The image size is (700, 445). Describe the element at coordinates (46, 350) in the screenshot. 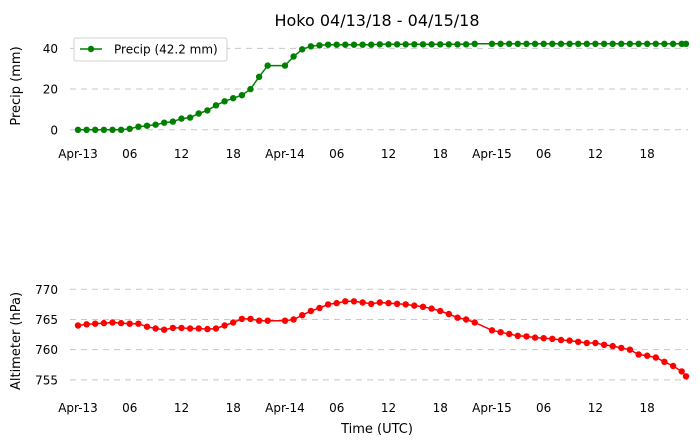

I see `altimeter-ytick-label: 760` at that location.